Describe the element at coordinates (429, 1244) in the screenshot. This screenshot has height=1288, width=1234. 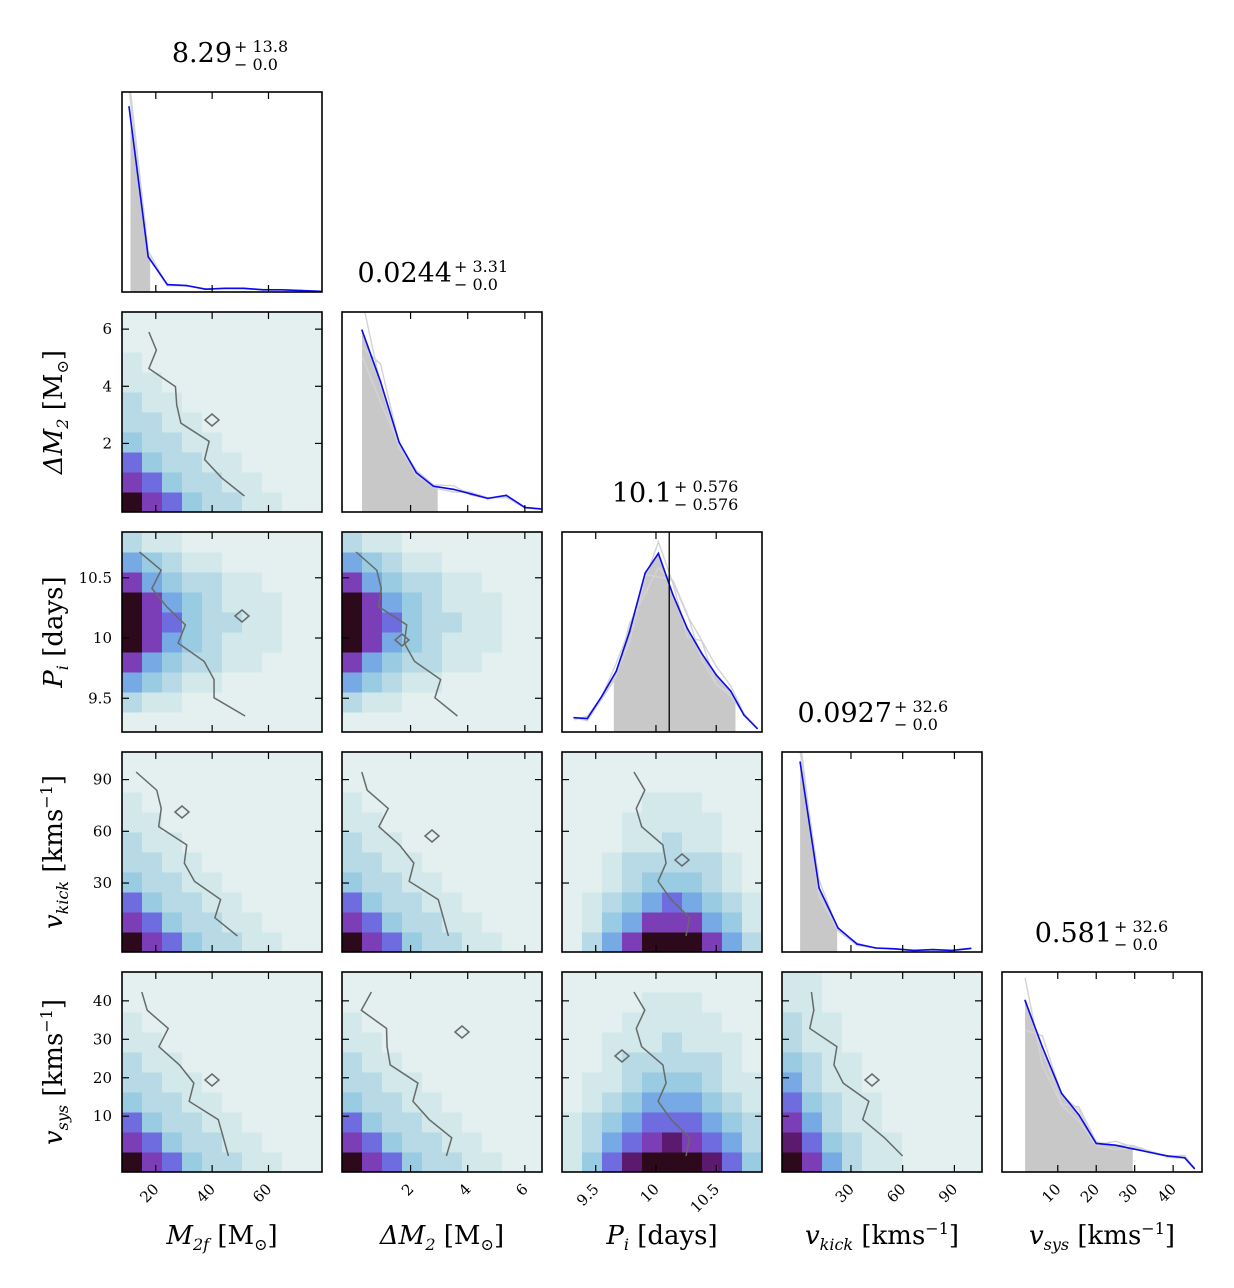
I see `axis-label-subscript: 2` at that location.